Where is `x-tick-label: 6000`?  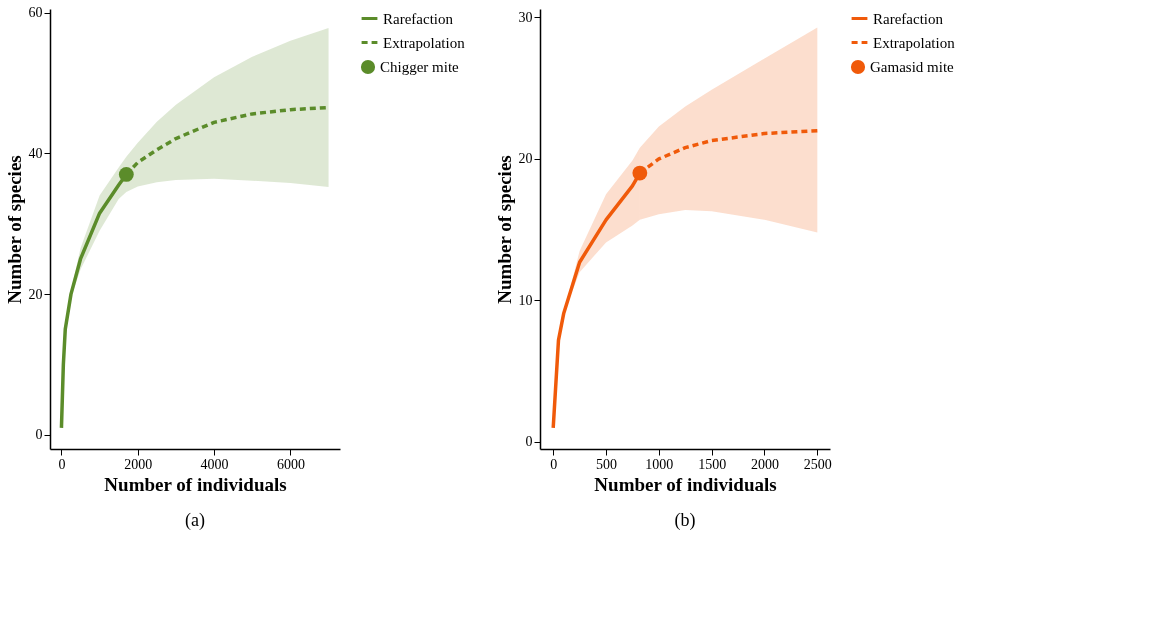
x-tick-label: 6000 is located at coordinates (290, 464).